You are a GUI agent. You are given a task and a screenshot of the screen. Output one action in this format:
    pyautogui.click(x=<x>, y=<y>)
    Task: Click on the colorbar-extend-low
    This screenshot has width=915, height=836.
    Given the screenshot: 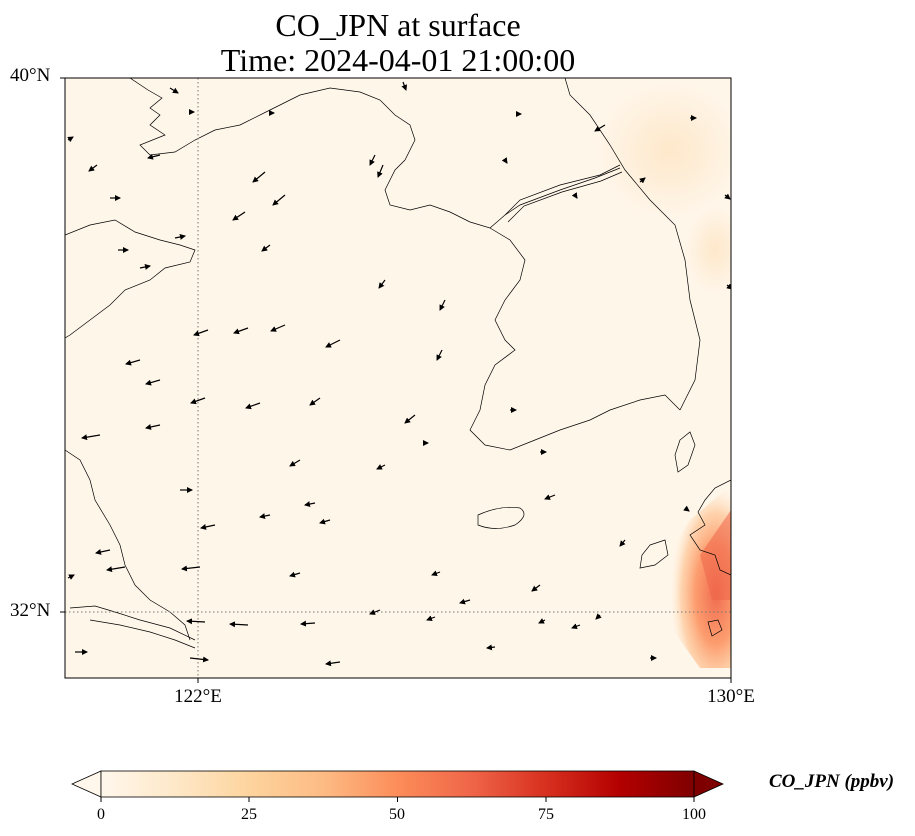 What is the action you would take?
    pyautogui.click(x=86, y=784)
    